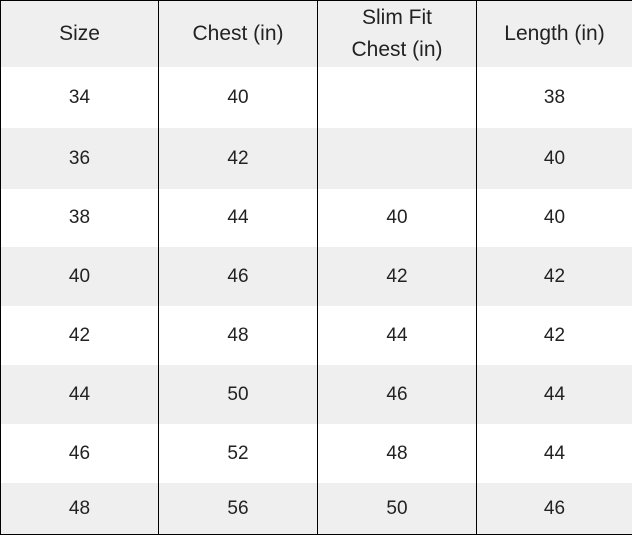 This screenshot has height=535, width=632. What do you see at coordinates (79, 33) in the screenshot?
I see `header-cell: Size` at bounding box center [79, 33].